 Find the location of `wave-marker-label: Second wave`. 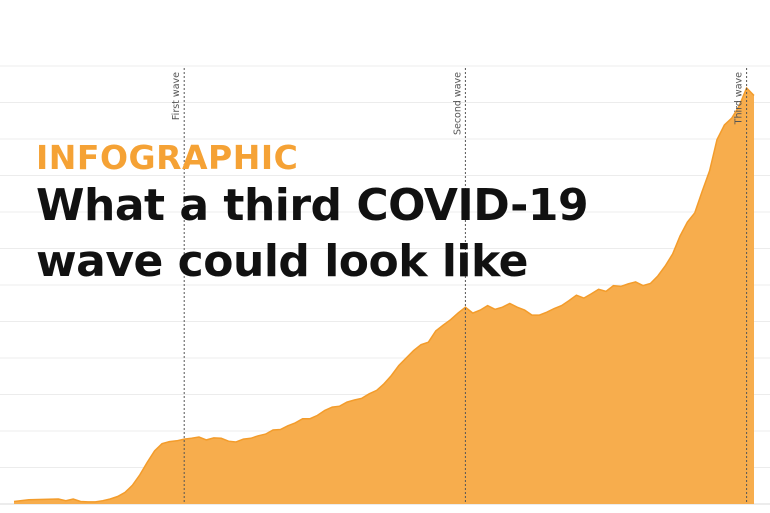

wave-marker-label: Second wave is located at coordinates (457, 103).